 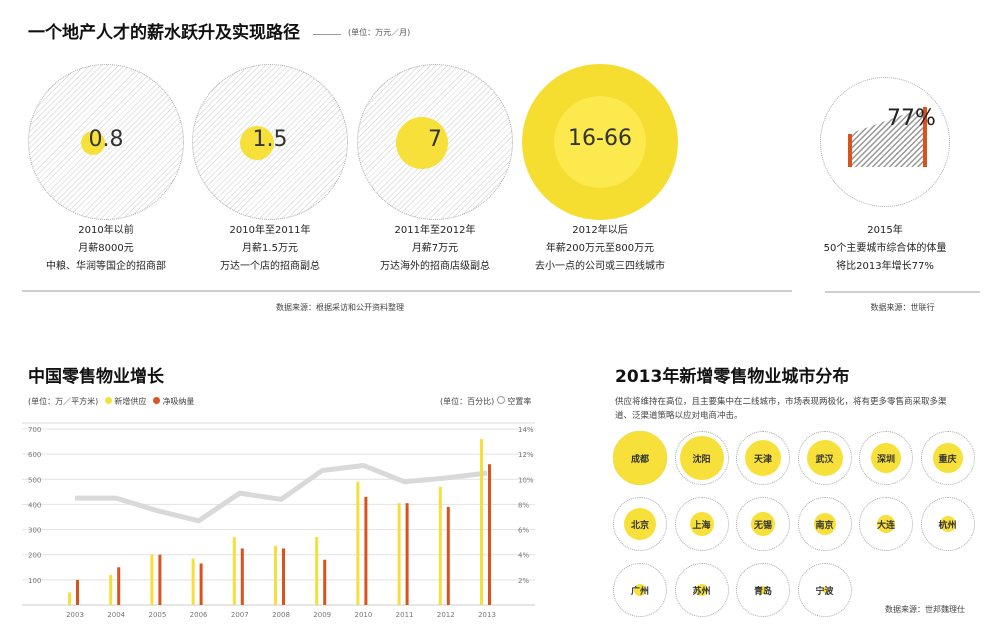 I want to click on vacancy-line, so click(x=281, y=493).